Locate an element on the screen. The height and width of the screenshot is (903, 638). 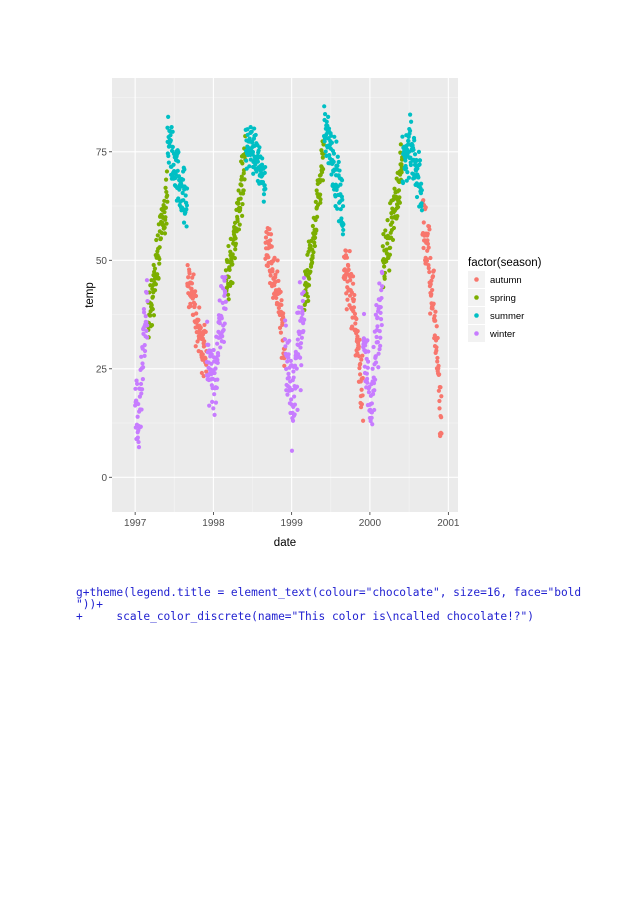
x-axis-title: date is located at coordinates (285, 543).